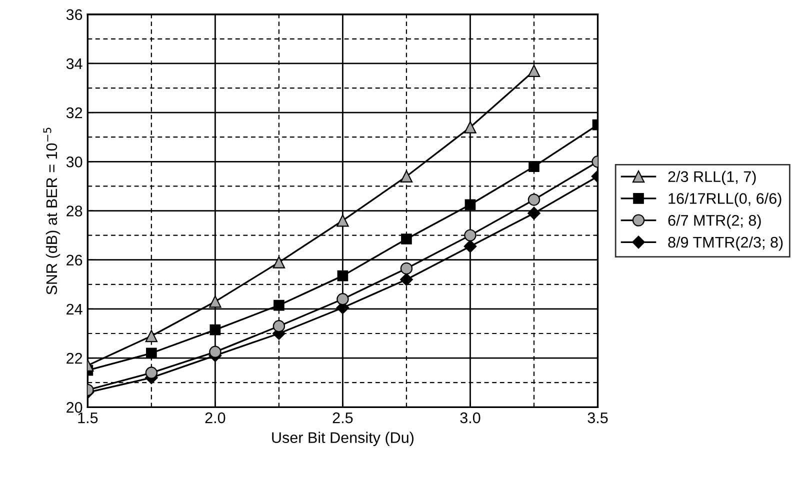  Describe the element at coordinates (74, 407) in the screenshot. I see `y-tick-label: 20` at that location.